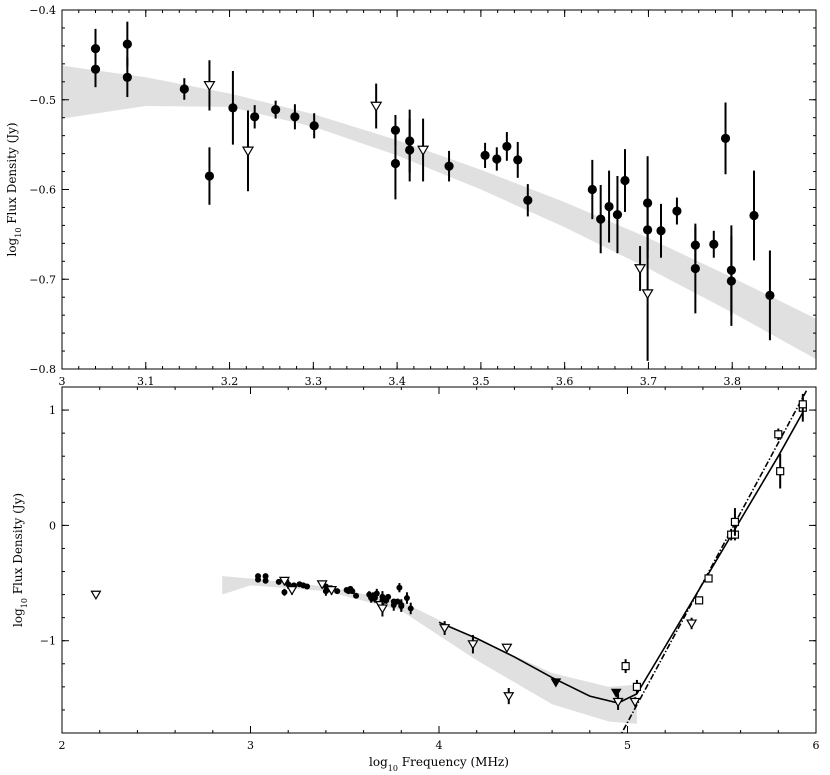  Describe the element at coordinates (42, 100) in the screenshot. I see `y-tick-label: −0.5` at that location.